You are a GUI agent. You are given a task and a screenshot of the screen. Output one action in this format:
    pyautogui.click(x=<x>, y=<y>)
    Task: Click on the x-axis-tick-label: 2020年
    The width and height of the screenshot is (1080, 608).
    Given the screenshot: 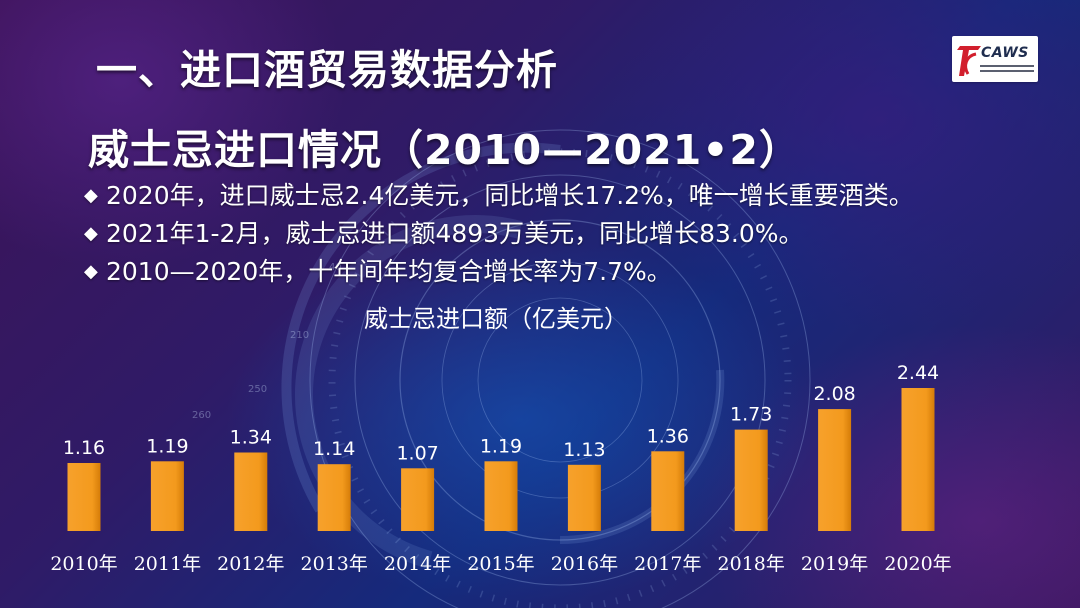 What is the action you would take?
    pyautogui.click(x=917, y=564)
    